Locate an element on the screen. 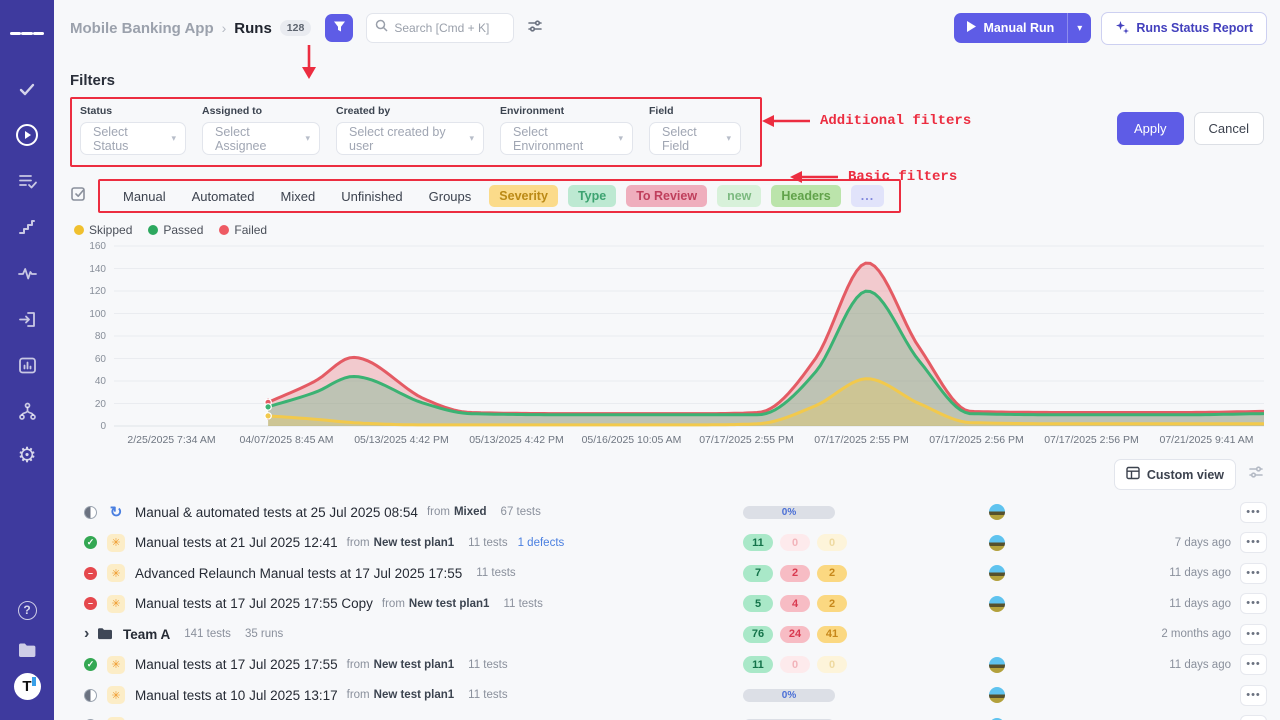  plan-name: Mixed is located at coordinates (470, 512).